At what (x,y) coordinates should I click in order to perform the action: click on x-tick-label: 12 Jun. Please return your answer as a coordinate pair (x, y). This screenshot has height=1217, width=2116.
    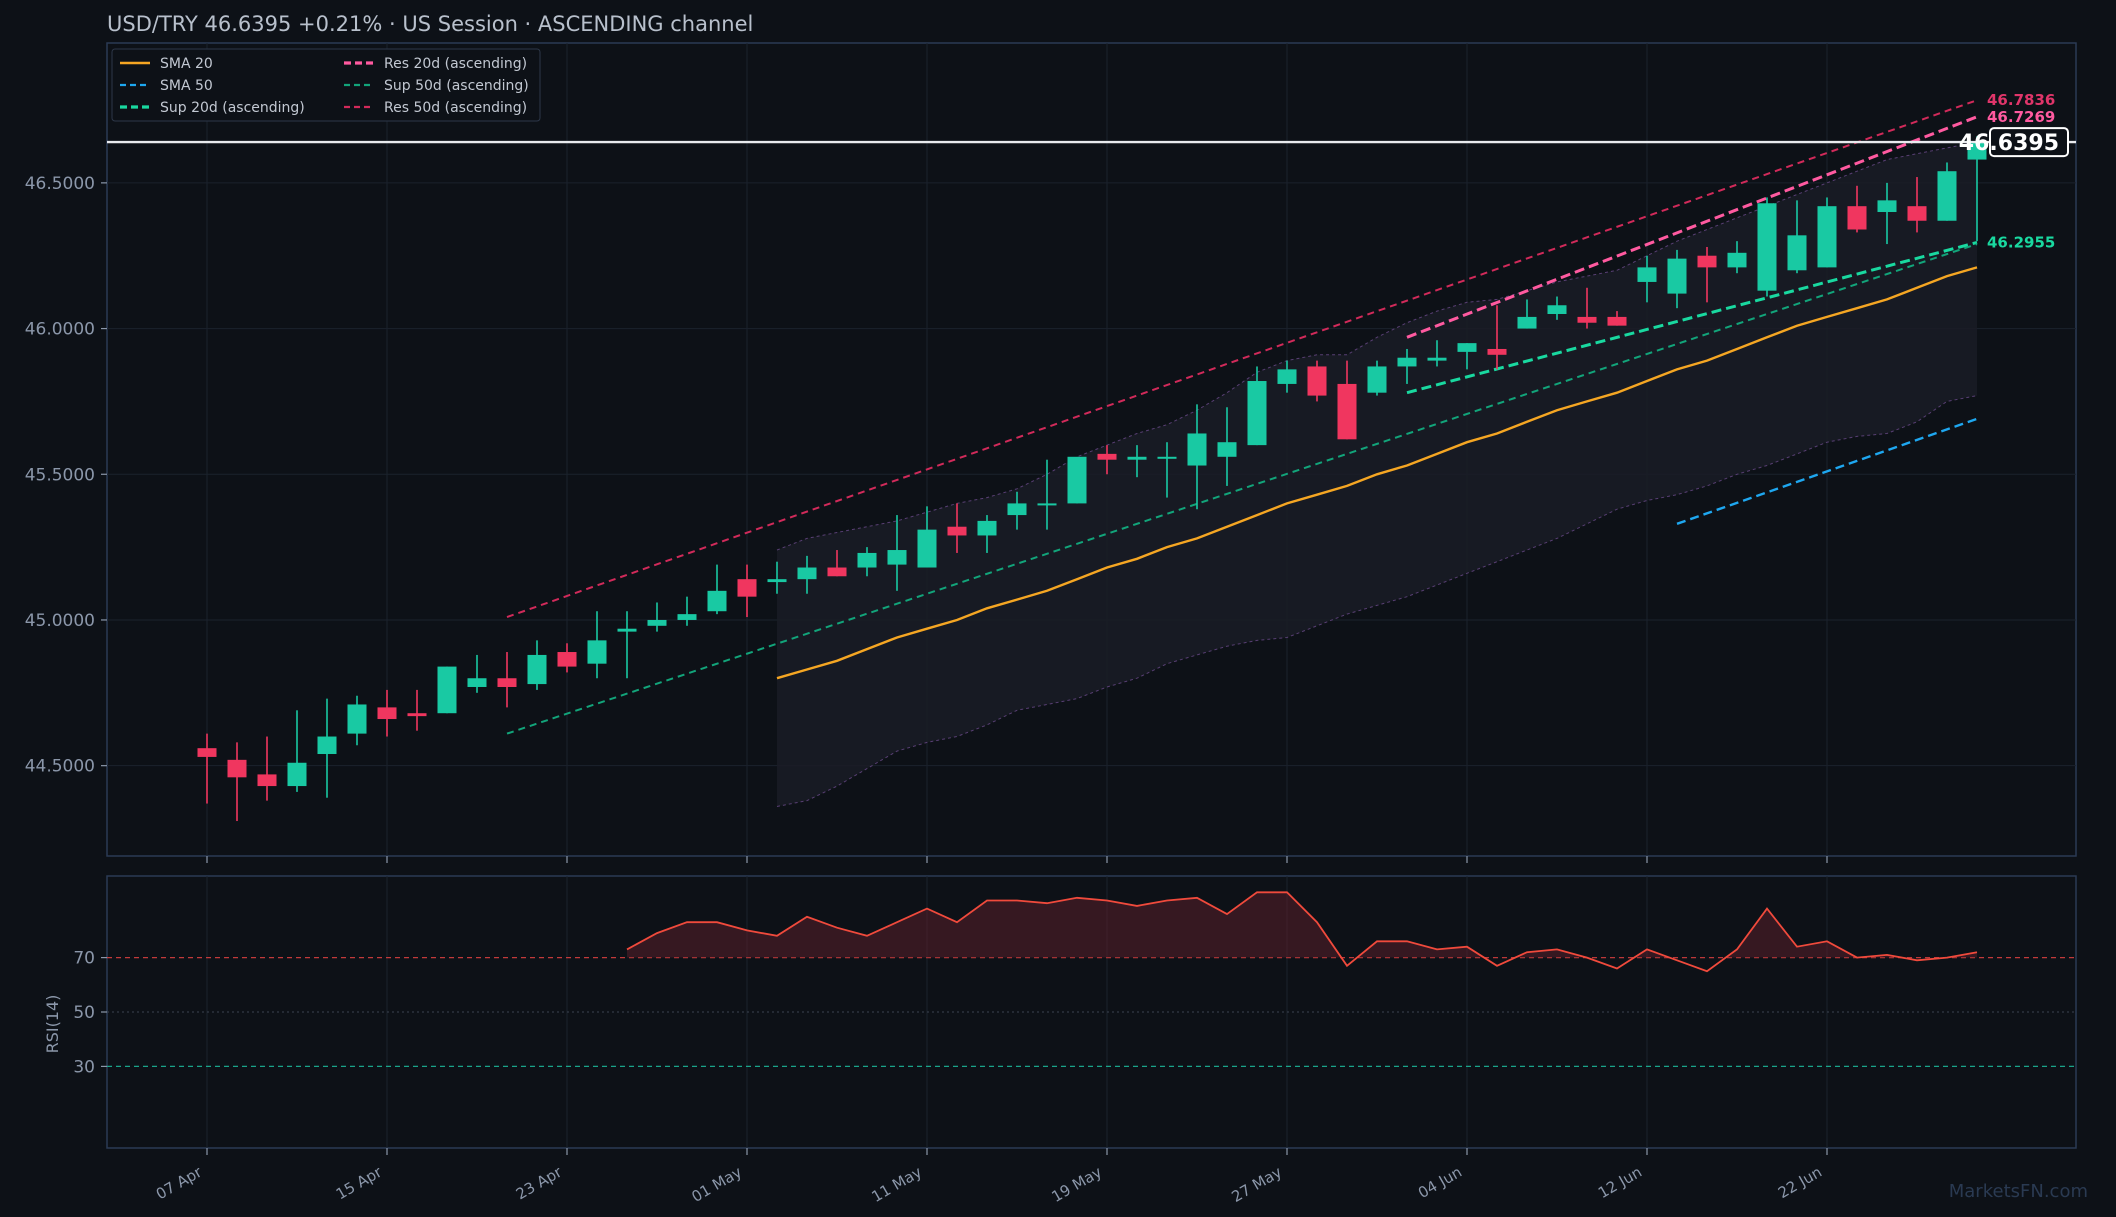
    Looking at the image, I should click on (1620, 1182).